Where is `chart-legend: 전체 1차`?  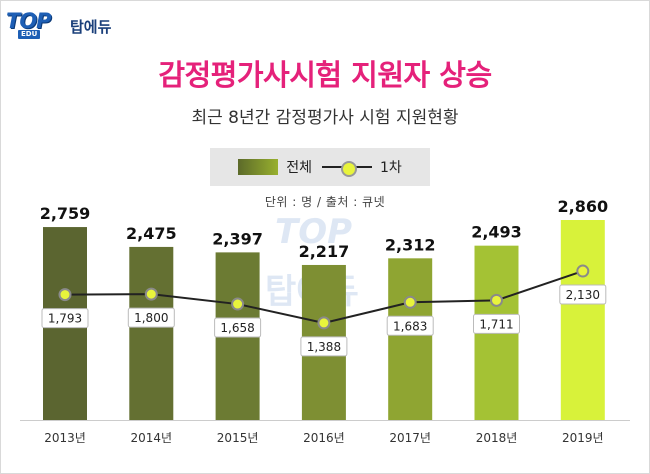 chart-legend: 전체 1차 is located at coordinates (320, 167).